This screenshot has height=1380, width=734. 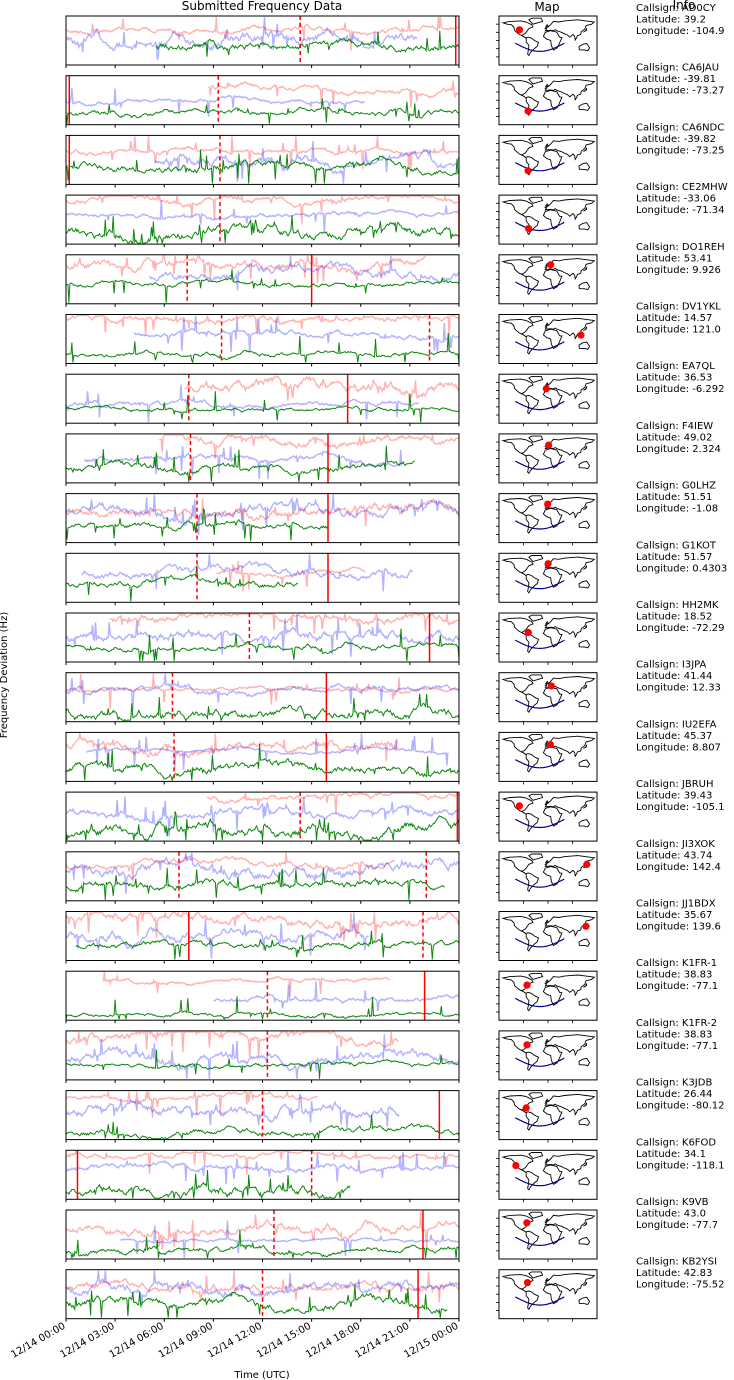 I want to click on callsign-text: Callsign: JI3XOK, so click(x=675, y=844).